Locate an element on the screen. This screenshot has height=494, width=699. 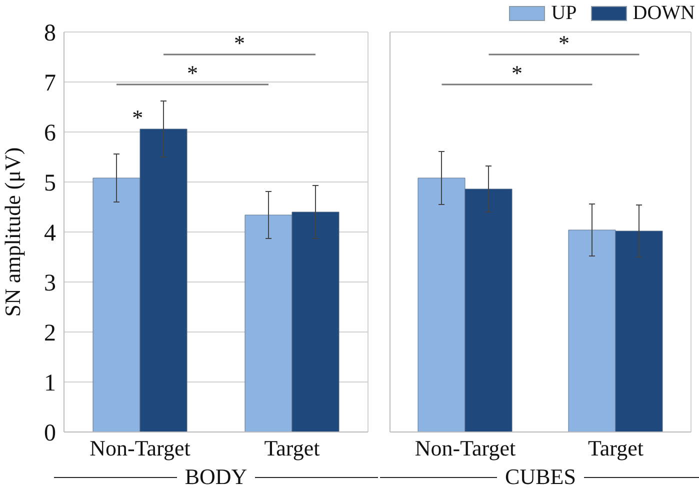
y-axis-title: SN amplitude (μV) is located at coordinates (12, 232).